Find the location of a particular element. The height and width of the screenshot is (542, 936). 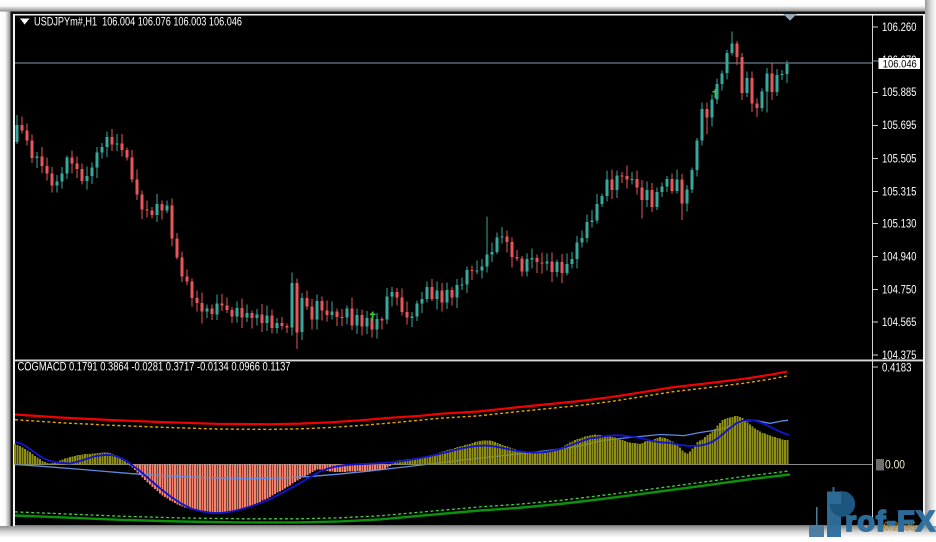

svg-text: 0.00 is located at coordinates (895, 466).